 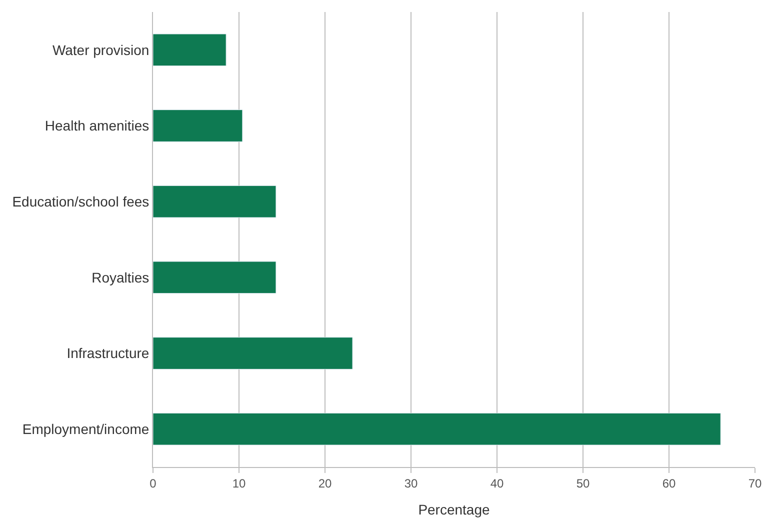 I want to click on x-tick-label: 50, so click(x=583, y=483).